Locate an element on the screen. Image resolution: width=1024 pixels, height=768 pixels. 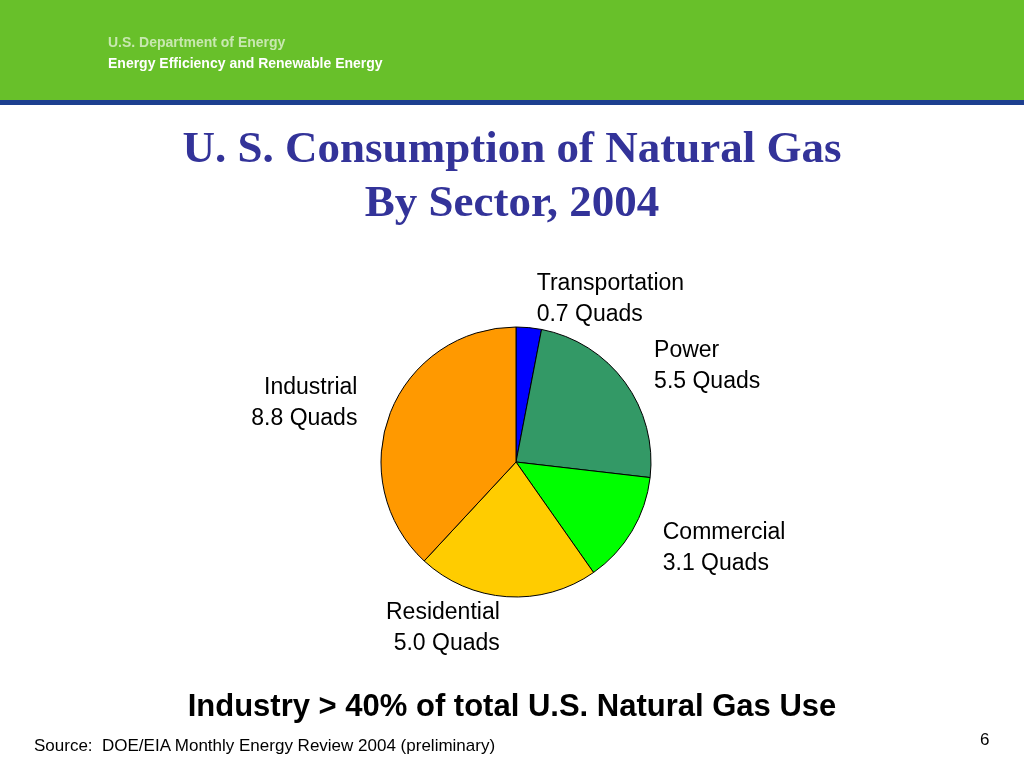
slice-label: Industrial is located at coordinates (311, 386).